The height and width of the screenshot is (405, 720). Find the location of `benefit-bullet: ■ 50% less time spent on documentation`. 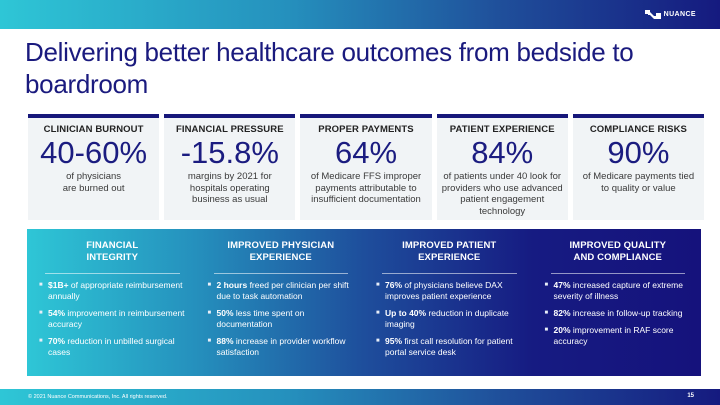

benefit-bullet: ■ 50% less time spent on documentation is located at coordinates (281, 319).